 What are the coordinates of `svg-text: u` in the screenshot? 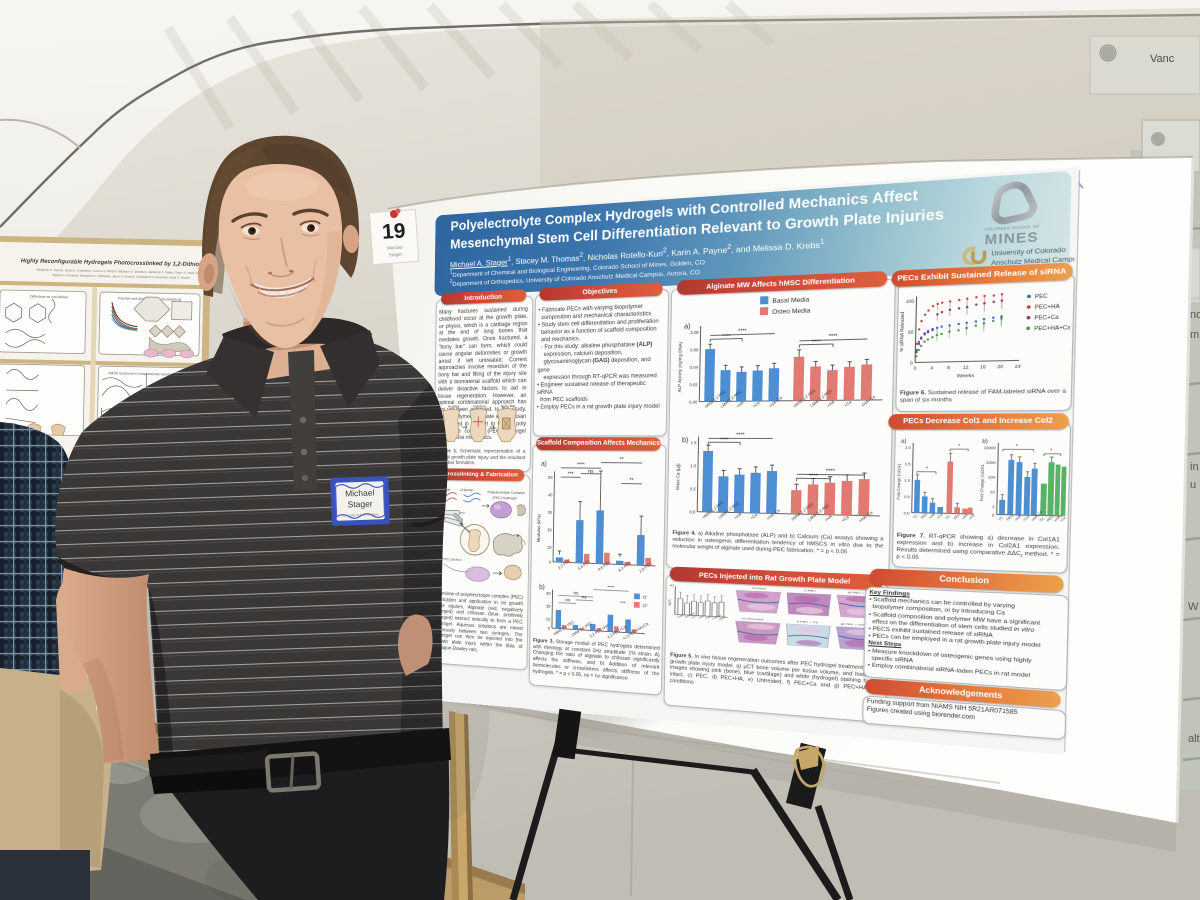 It's located at (1193, 485).